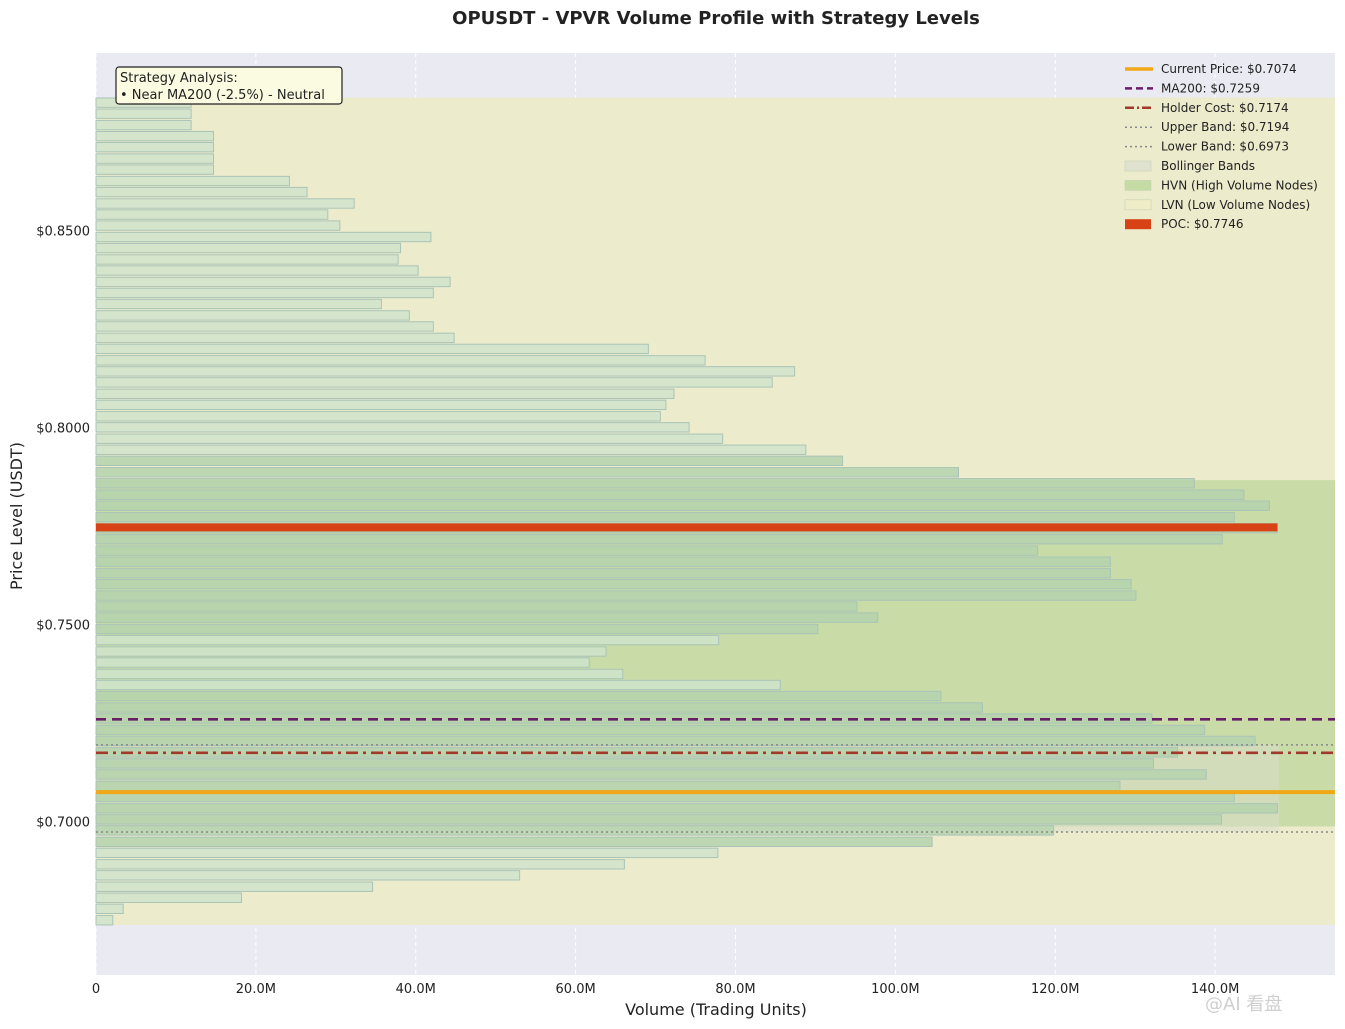  What do you see at coordinates (895, 989) in the screenshot?
I see `x-tick-label: 100.0M` at bounding box center [895, 989].